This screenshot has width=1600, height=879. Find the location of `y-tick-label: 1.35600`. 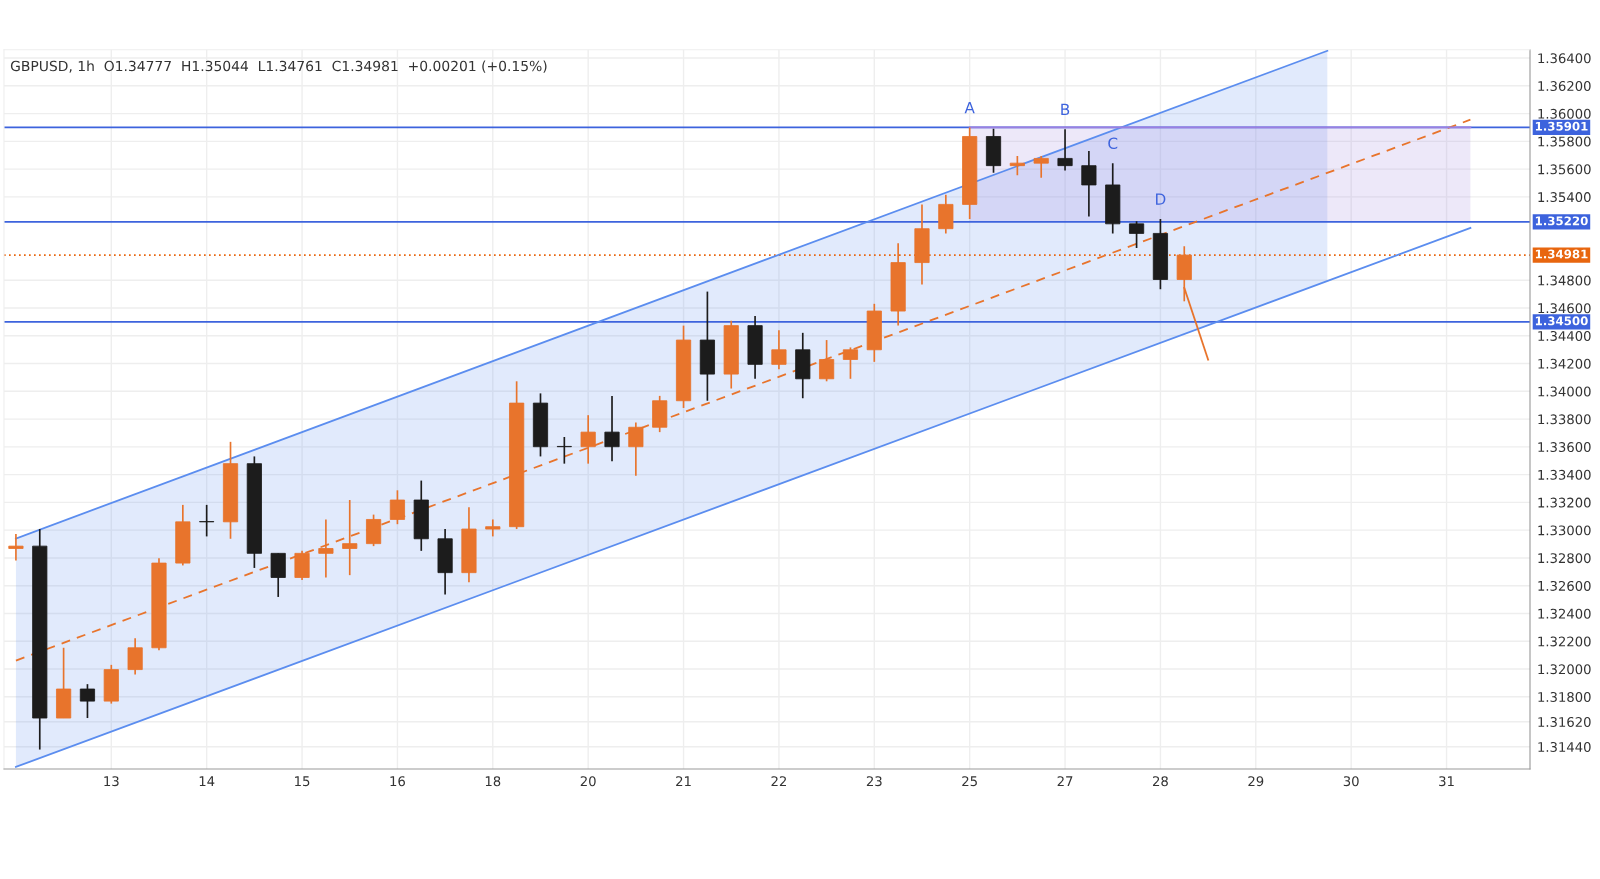

y-tick-label: 1.35600 is located at coordinates (1564, 169).